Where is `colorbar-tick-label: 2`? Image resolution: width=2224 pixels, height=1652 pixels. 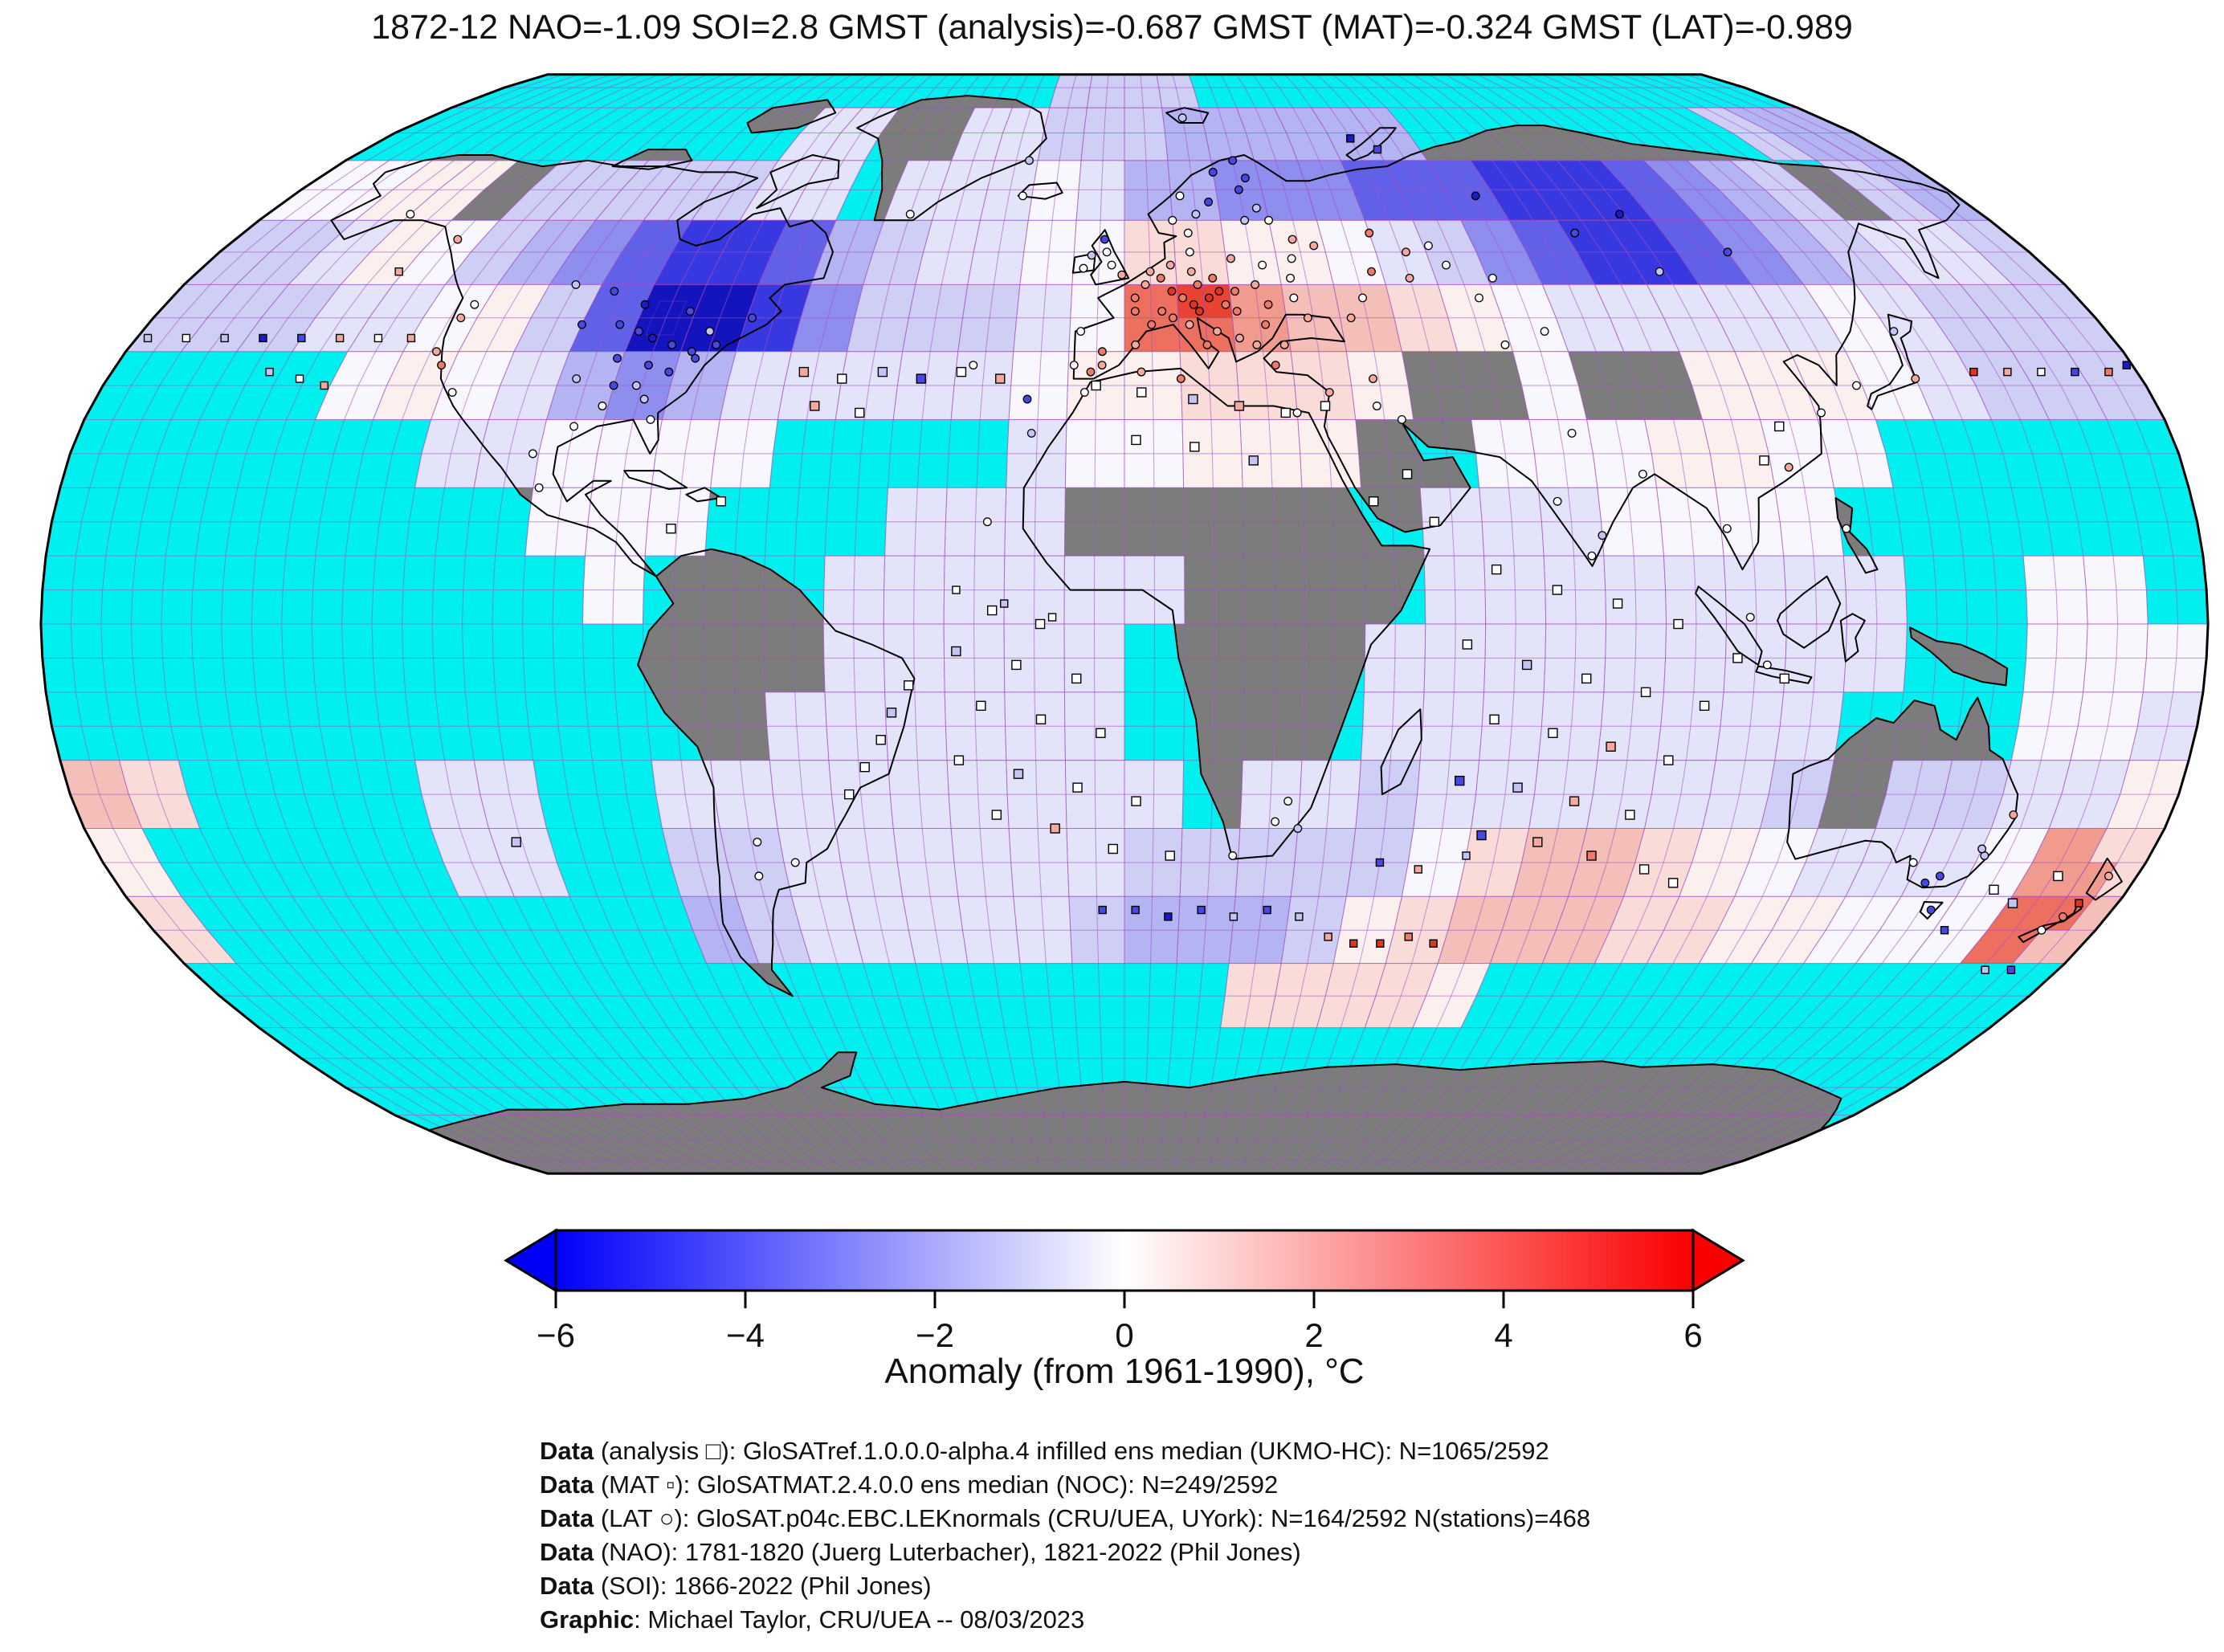 colorbar-tick-label: 2 is located at coordinates (1313, 1335).